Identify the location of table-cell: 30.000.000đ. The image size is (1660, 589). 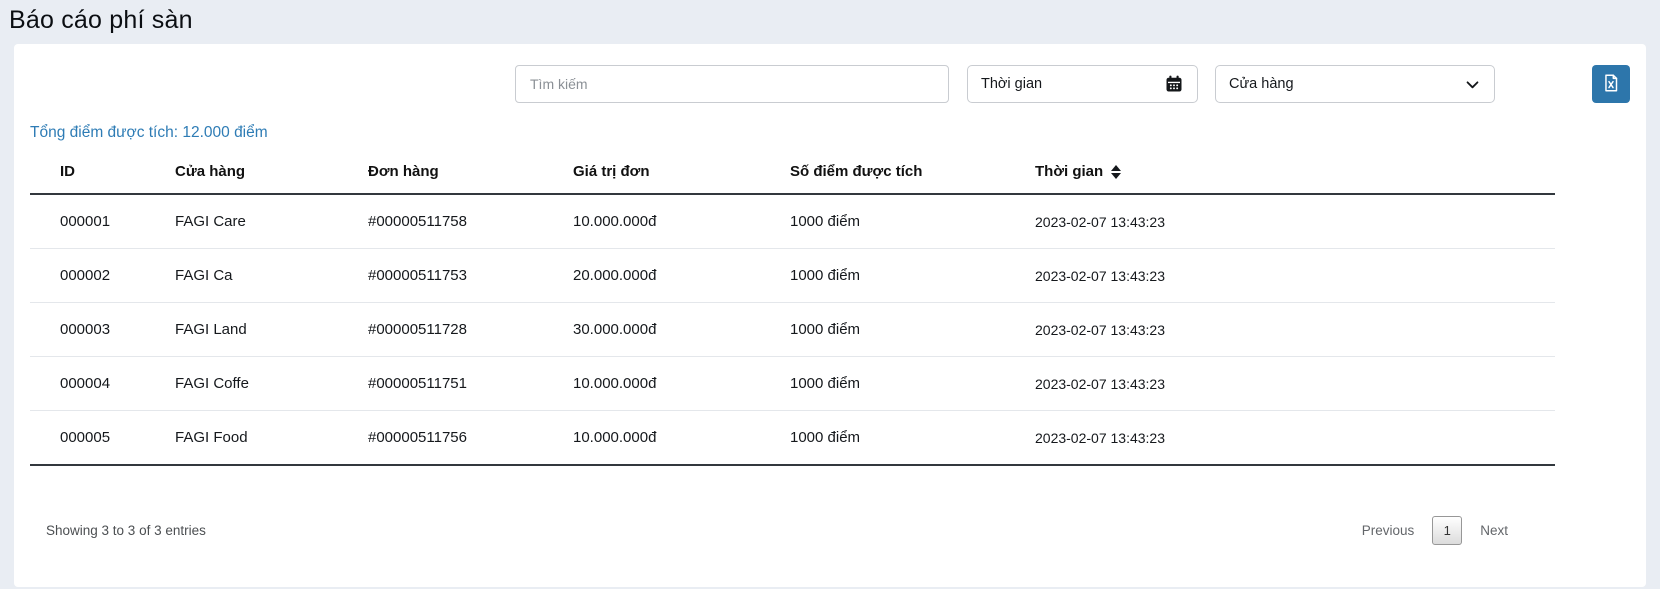
(681, 329).